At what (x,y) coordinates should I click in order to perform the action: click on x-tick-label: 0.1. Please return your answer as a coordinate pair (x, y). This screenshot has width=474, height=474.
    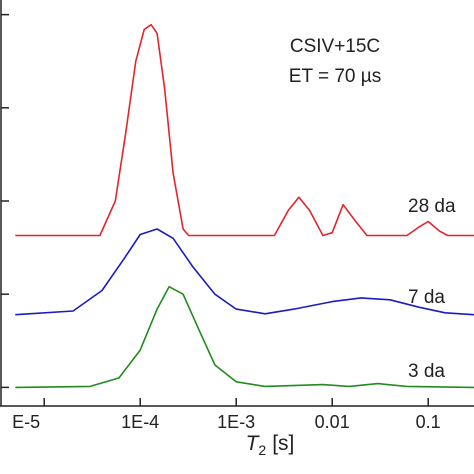
    Looking at the image, I should click on (428, 422).